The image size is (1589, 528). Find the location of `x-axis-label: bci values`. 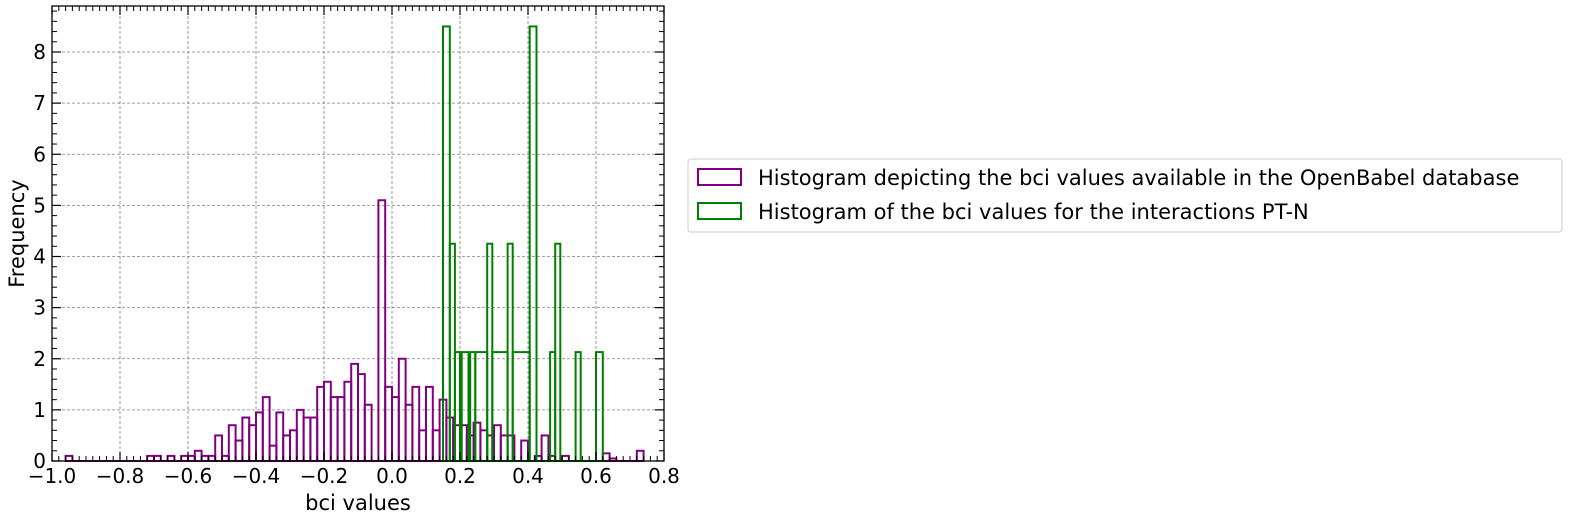

x-axis-label: bci values is located at coordinates (358, 503).